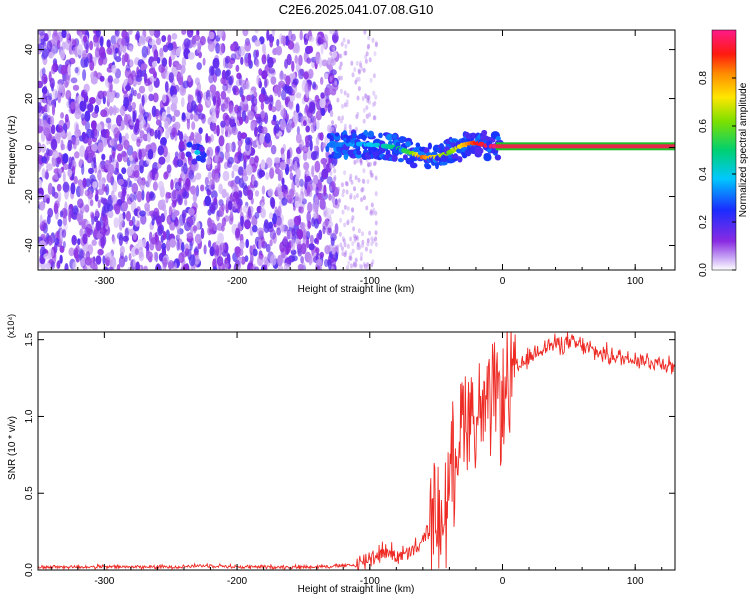 This screenshot has width=750, height=600. Describe the element at coordinates (370, 581) in the screenshot. I see `x-tick-label: -100` at that location.